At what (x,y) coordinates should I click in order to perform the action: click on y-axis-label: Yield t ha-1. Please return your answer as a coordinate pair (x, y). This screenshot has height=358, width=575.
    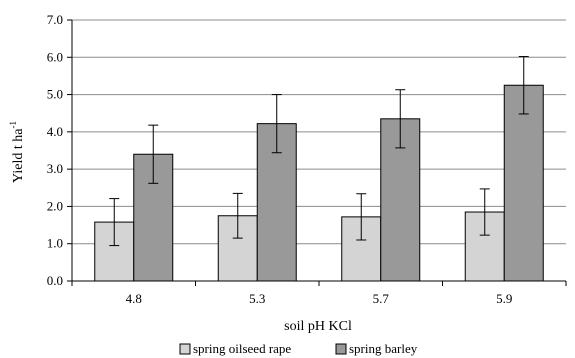
    Looking at the image, I should click on (17, 152).